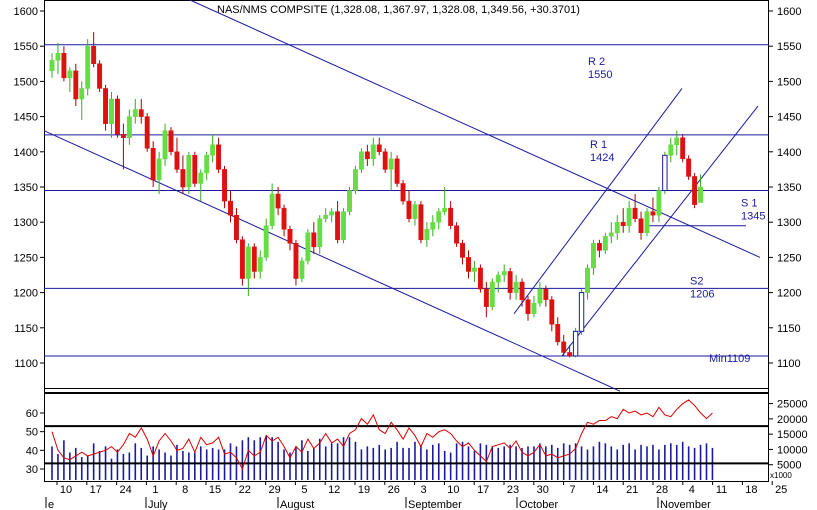  Describe the element at coordinates (32, 470) in the screenshot. I see `indicator-tick-label: 30` at that location.